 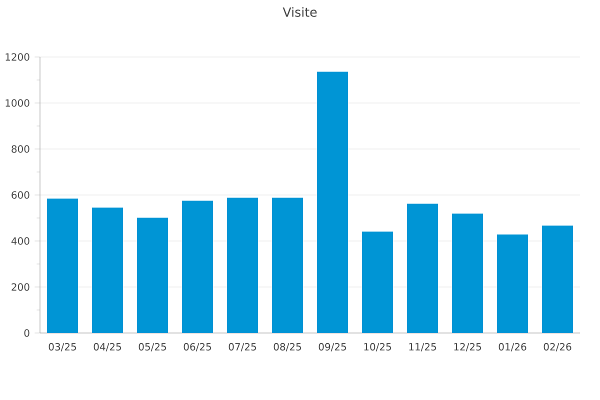 What do you see at coordinates (287, 347) in the screenshot?
I see `x-tick-label: 08/25` at bounding box center [287, 347].